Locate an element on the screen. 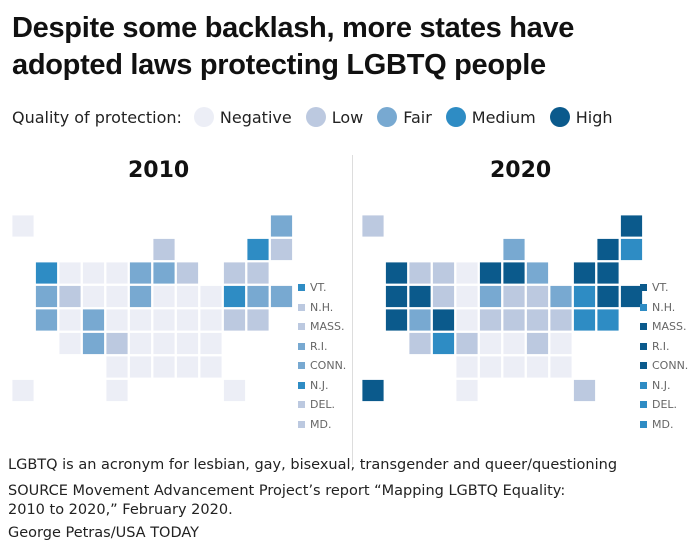  state-sd is located at coordinates (117, 296).